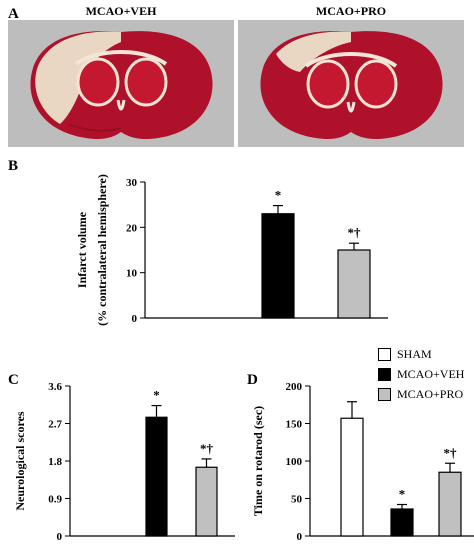 This screenshot has width=474, height=548. I want to click on bar-d-mcao-pro, so click(450, 504).